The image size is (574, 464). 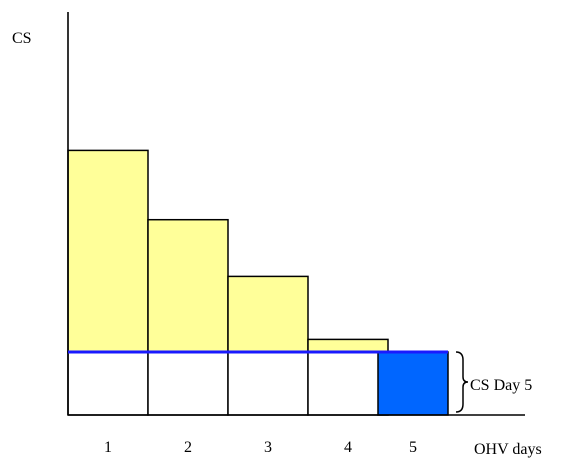 What do you see at coordinates (413, 447) in the screenshot?
I see `x-tick-label-5: 5` at bounding box center [413, 447].